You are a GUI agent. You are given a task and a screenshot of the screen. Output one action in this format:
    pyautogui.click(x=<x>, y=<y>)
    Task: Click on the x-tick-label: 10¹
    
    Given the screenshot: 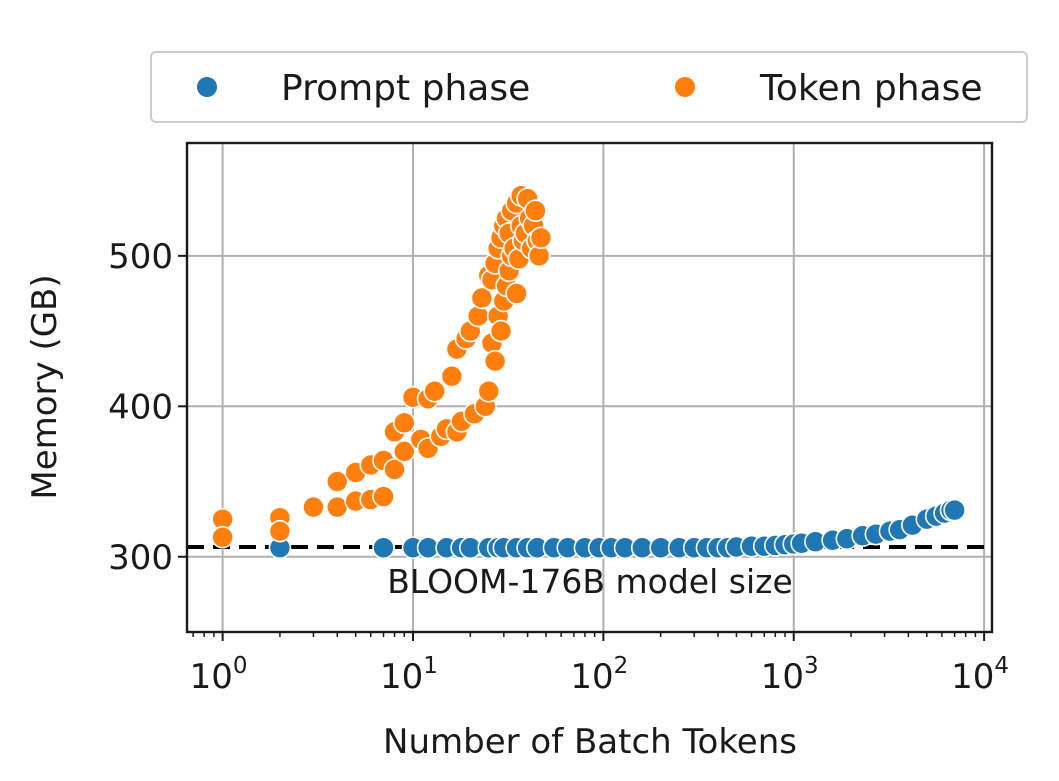 What is the action you would take?
    pyautogui.click(x=409, y=675)
    